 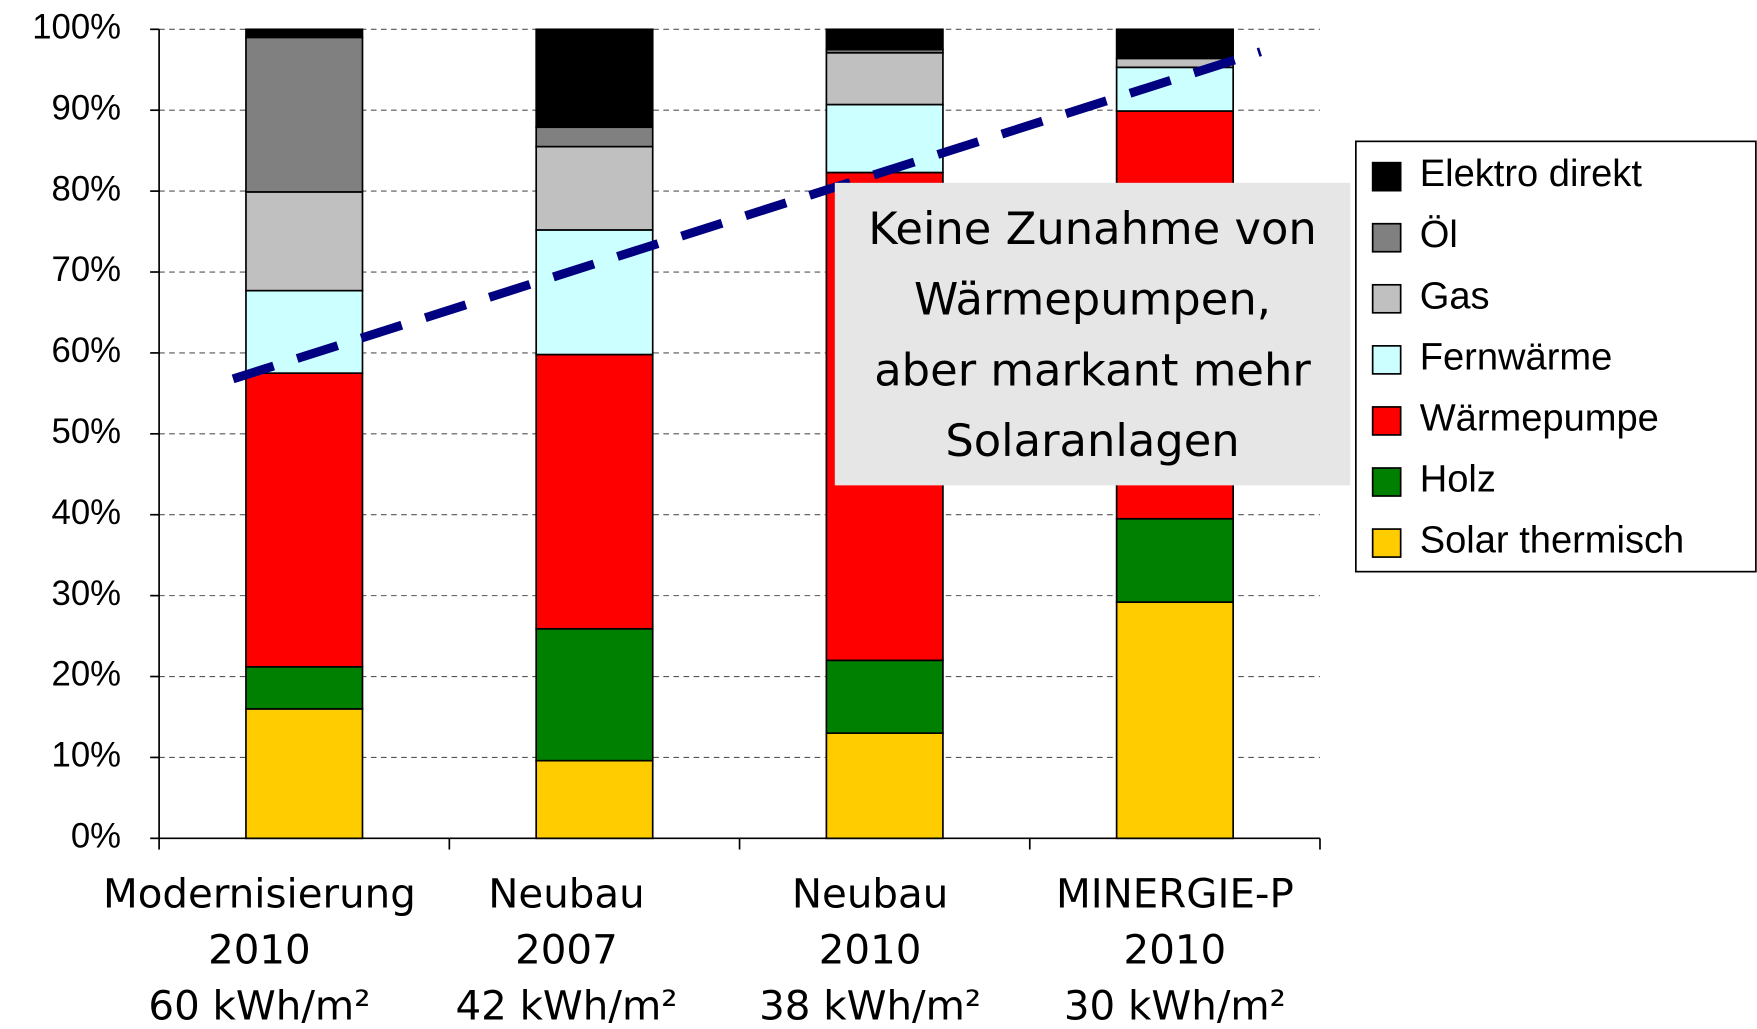 I want to click on x-tick-label: 38 kWh/m², so click(x=870, y=1006).